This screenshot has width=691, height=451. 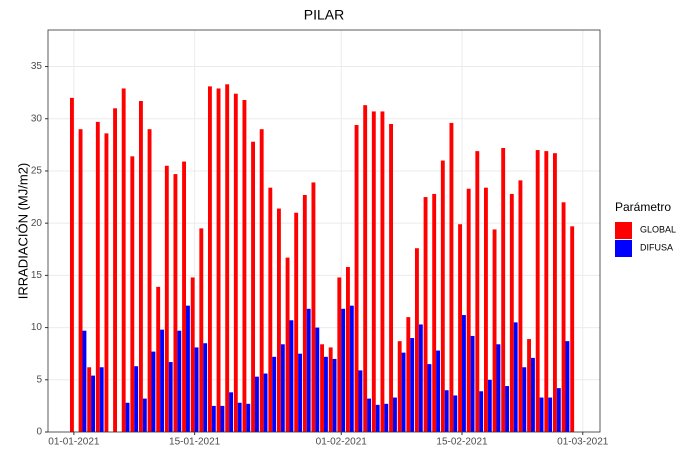 What do you see at coordinates (656, 247) in the screenshot?
I see `legend-label: DIFUSA` at bounding box center [656, 247].